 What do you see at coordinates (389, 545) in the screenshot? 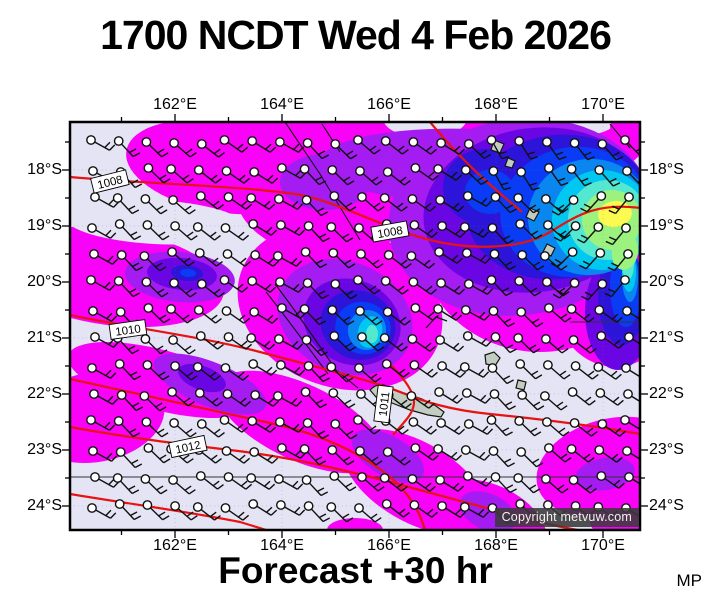
I see `lon-tick-label-bottom: 166°E` at bounding box center [389, 545].